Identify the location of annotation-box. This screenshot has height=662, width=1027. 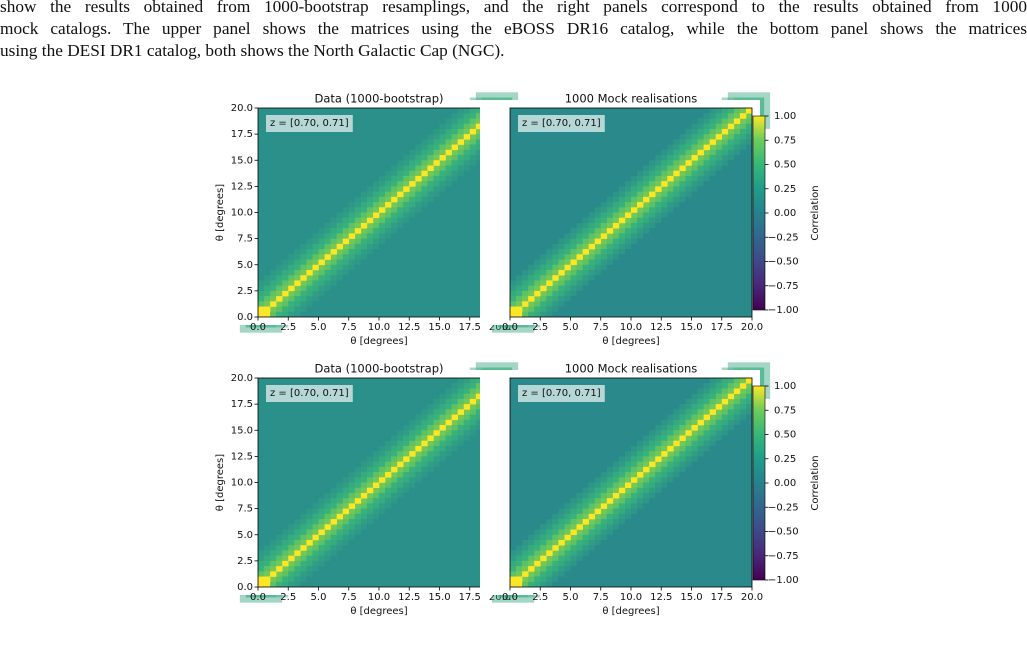
(561, 123).